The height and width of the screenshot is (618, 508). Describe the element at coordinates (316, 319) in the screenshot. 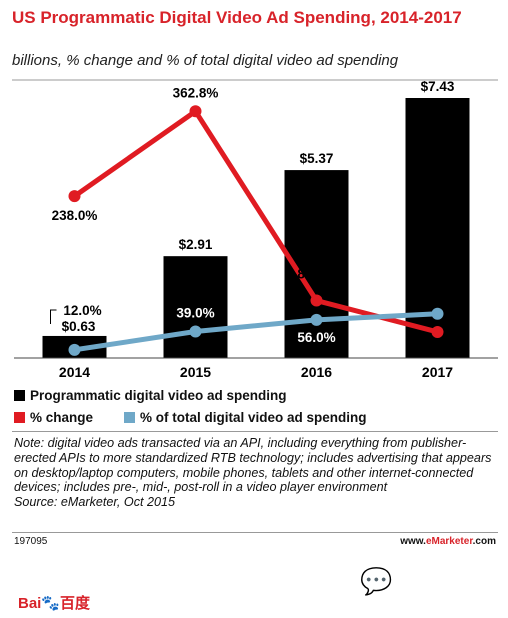

I see `share-point-2016` at that location.